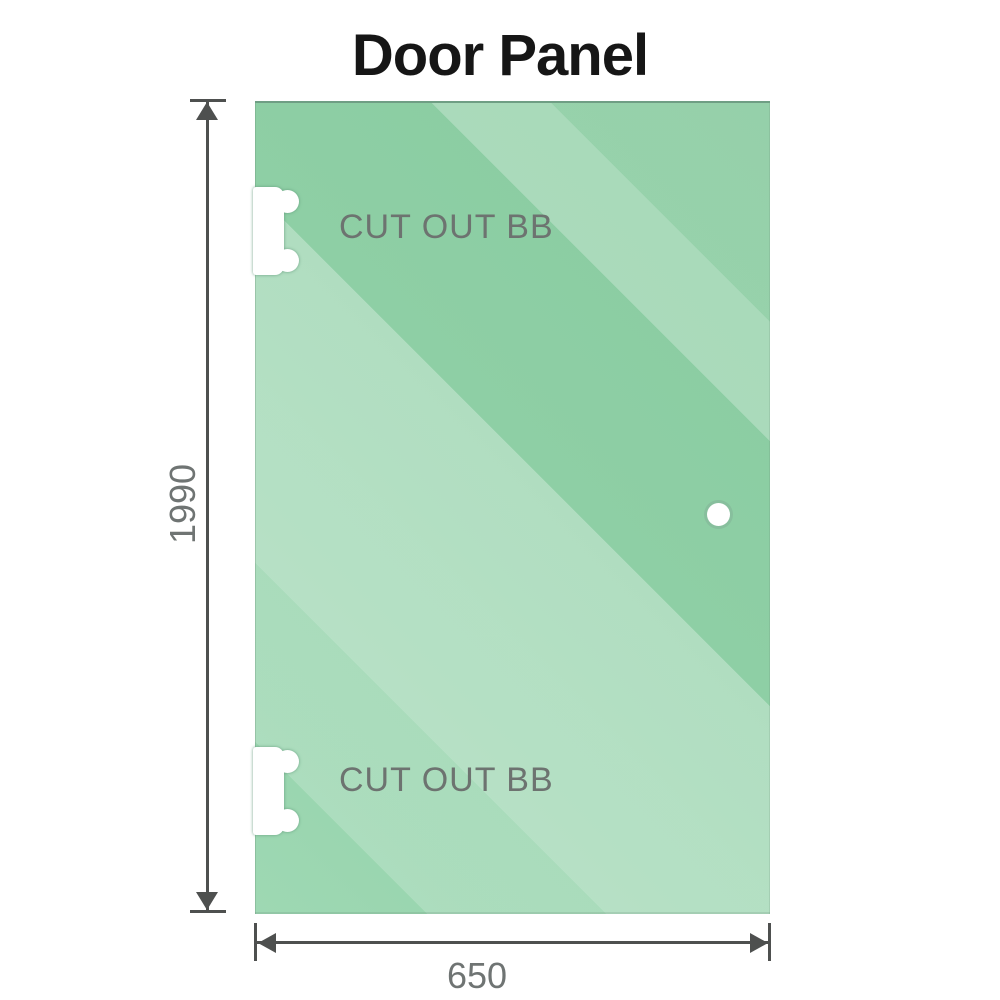  I want to click on cutout-label-bottom: CUT OUT BB, so click(446, 780).